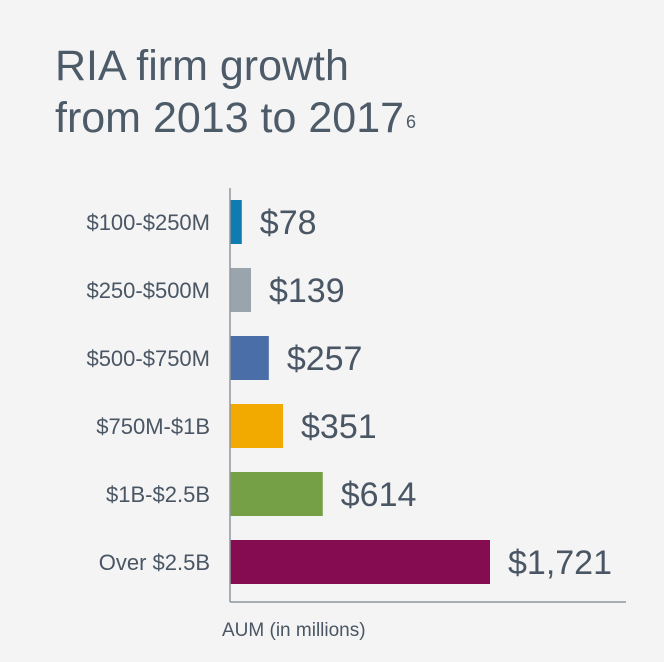  Describe the element at coordinates (411, 122) in the screenshot. I see `footnote-marker: 6` at that location.